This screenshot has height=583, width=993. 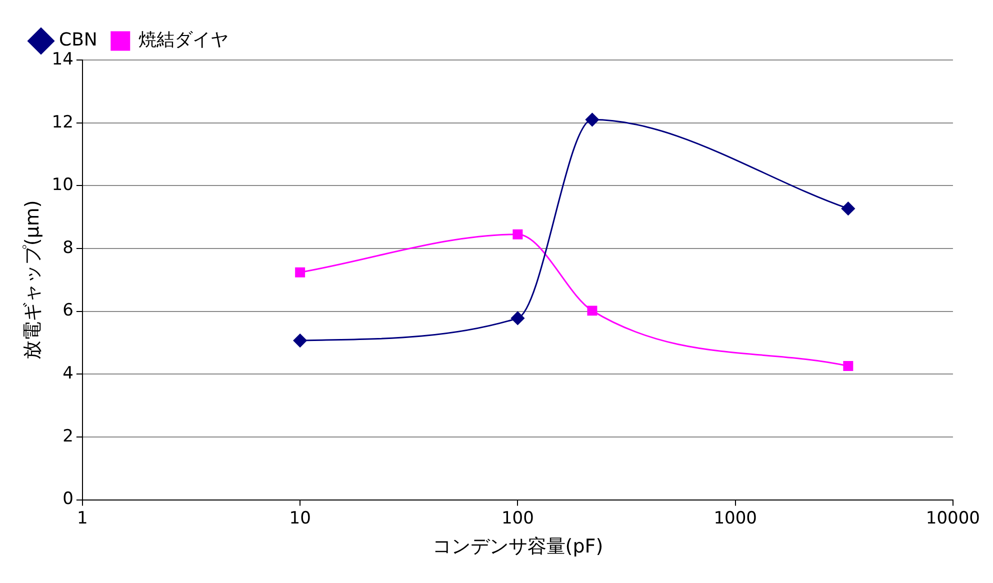 What do you see at coordinates (300, 518) in the screenshot?
I see `x-tick-label: 10` at bounding box center [300, 518].